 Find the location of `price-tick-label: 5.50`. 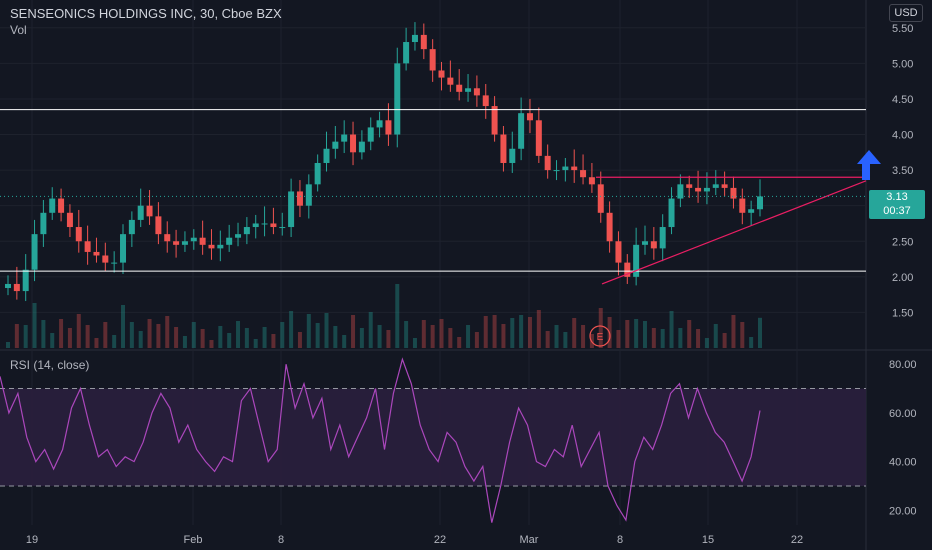

price-tick-label: 5.50 is located at coordinates (902, 29).